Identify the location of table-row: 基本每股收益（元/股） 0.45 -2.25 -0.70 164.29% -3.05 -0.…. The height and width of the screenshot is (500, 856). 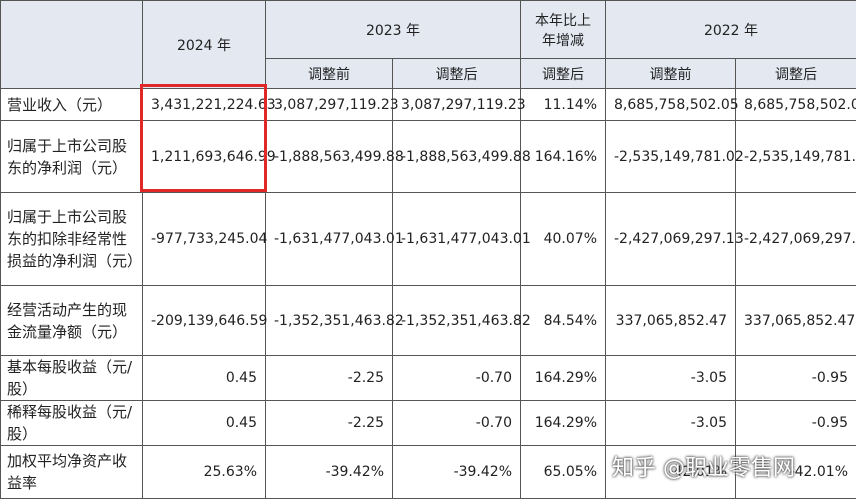
(428, 378).